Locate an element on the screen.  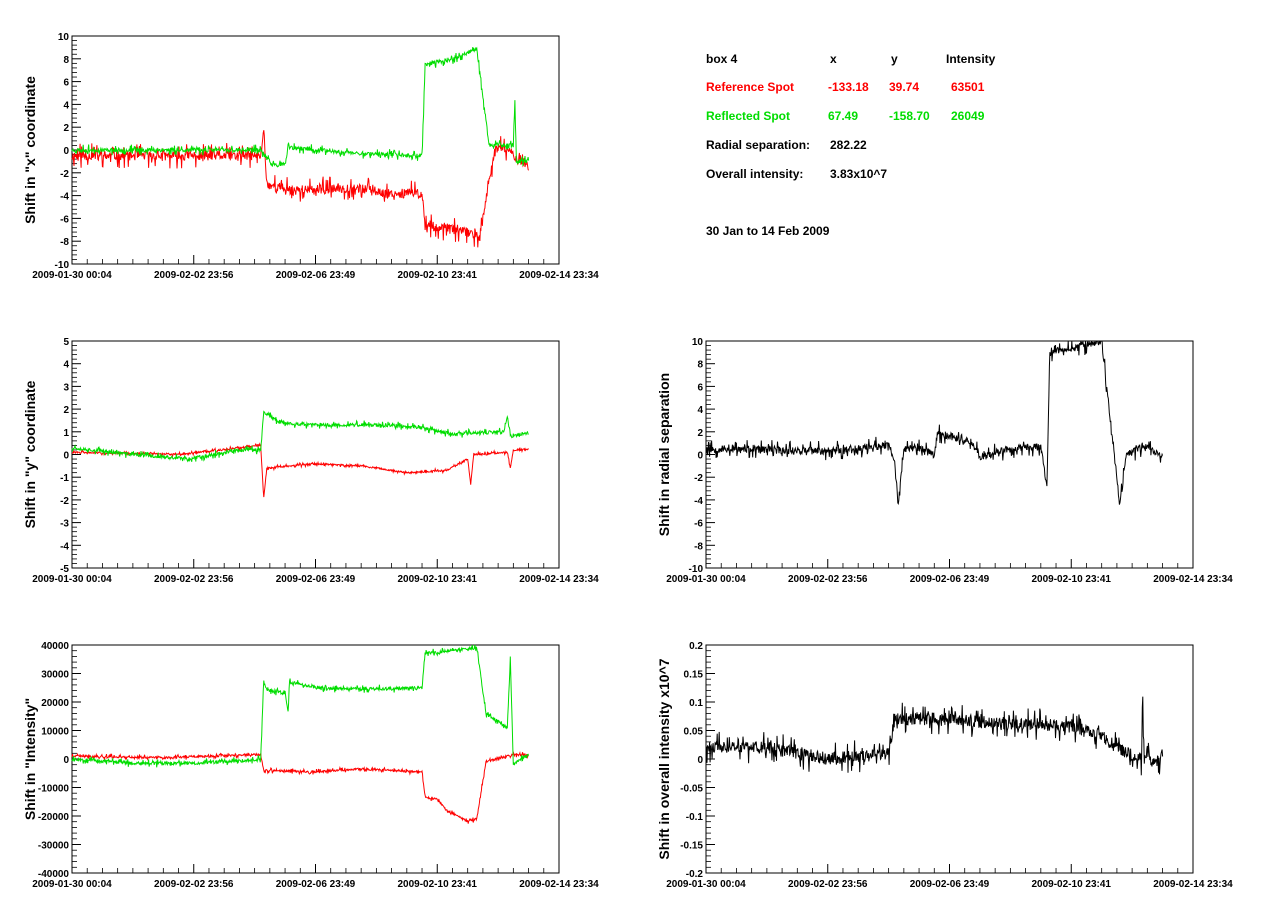
radial-shift-ytick-label: 0 is located at coordinates (700, 456).